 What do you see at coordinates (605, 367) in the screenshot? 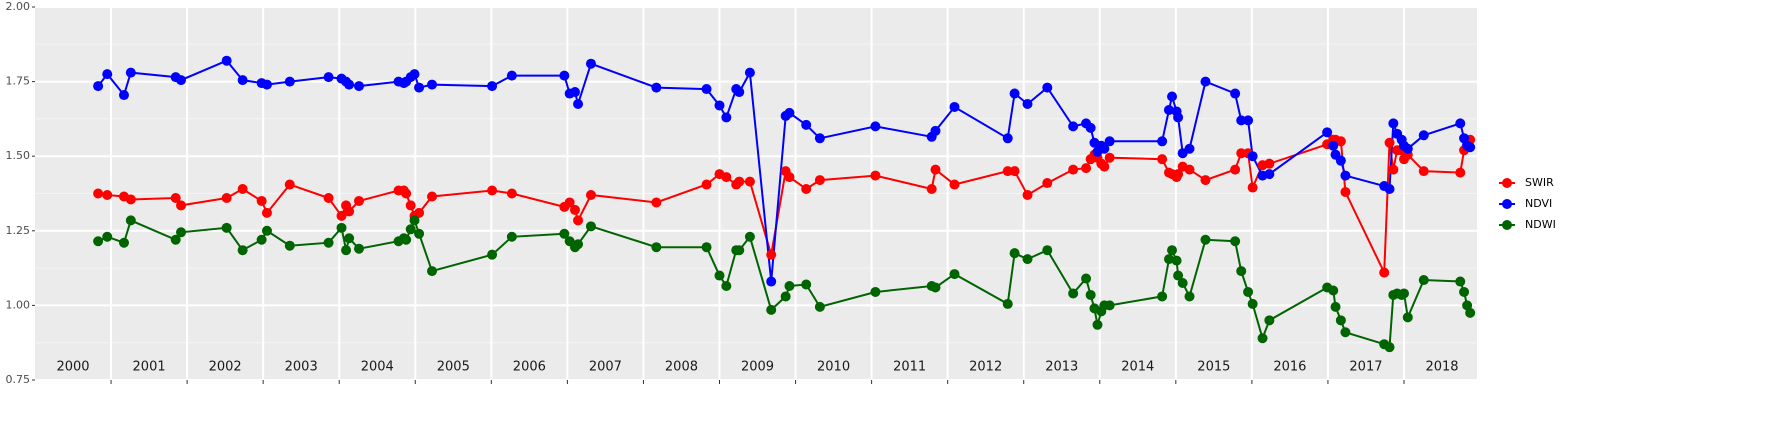
I see `year-label: 2007` at bounding box center [605, 367].